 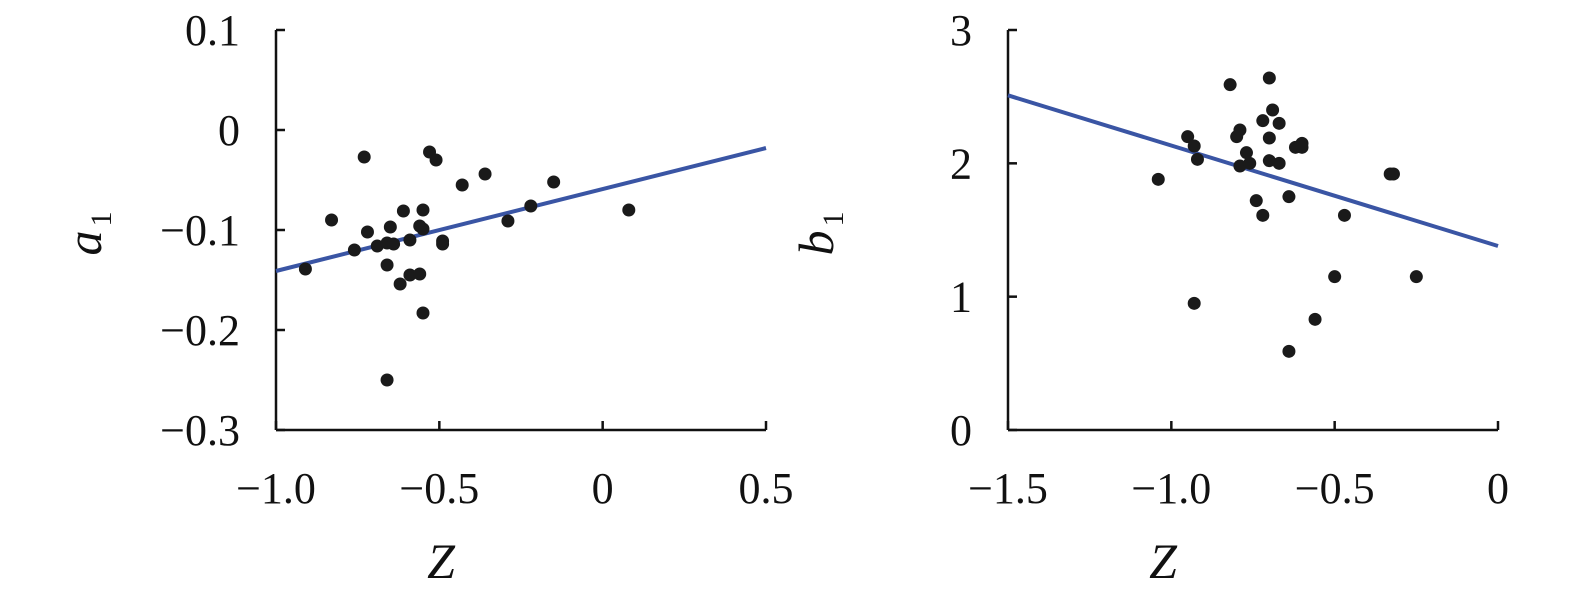 What do you see at coordinates (212, 30) in the screenshot?
I see `y-tick-label: 0.1` at bounding box center [212, 30].